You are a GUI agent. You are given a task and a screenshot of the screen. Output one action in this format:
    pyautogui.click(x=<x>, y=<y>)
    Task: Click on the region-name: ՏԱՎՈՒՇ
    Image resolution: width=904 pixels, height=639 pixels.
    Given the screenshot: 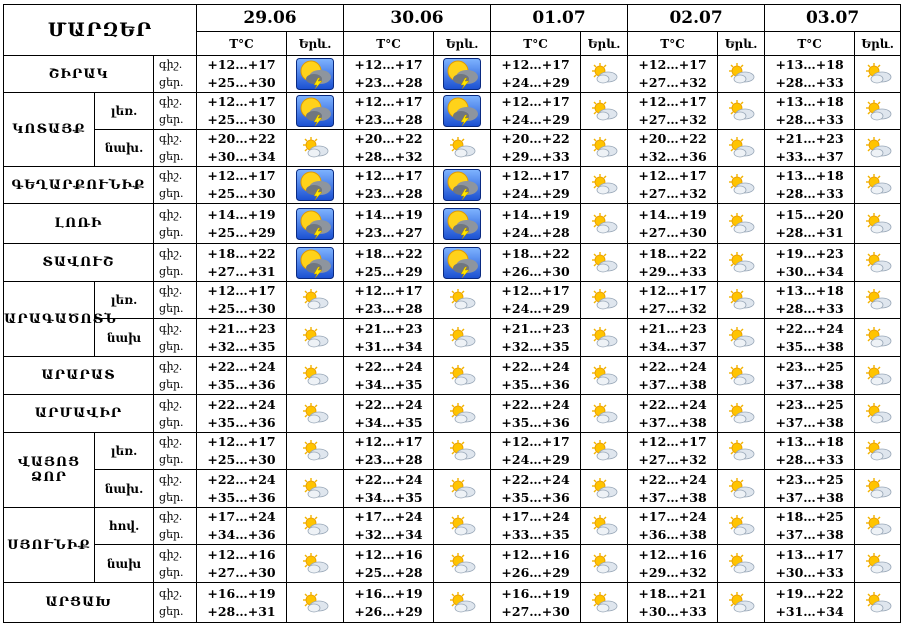 What is the action you would take?
    pyautogui.click(x=78, y=262)
    